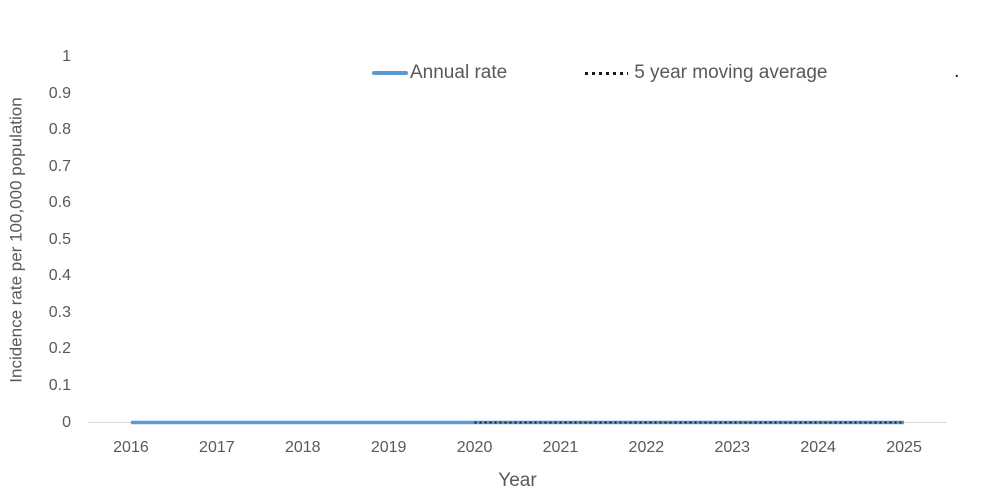  I want to click on legend: Annual rate 5 year moving average, so click(599, 73).